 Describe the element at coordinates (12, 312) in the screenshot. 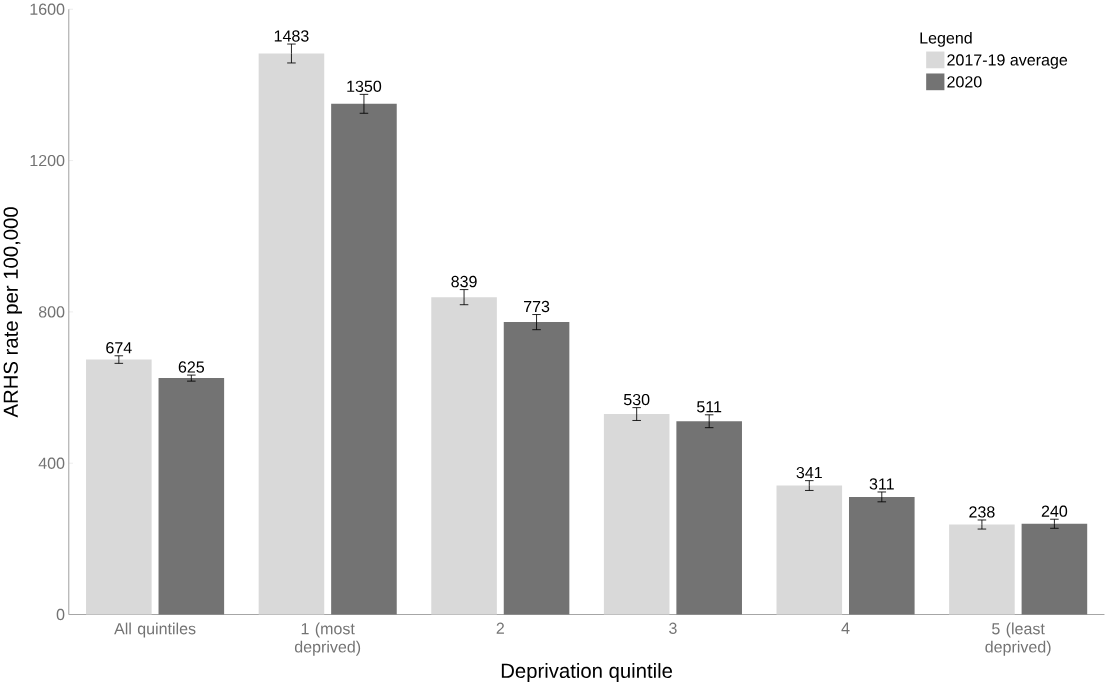

I see `y-axis-title: ARHS rate per 100,000` at that location.